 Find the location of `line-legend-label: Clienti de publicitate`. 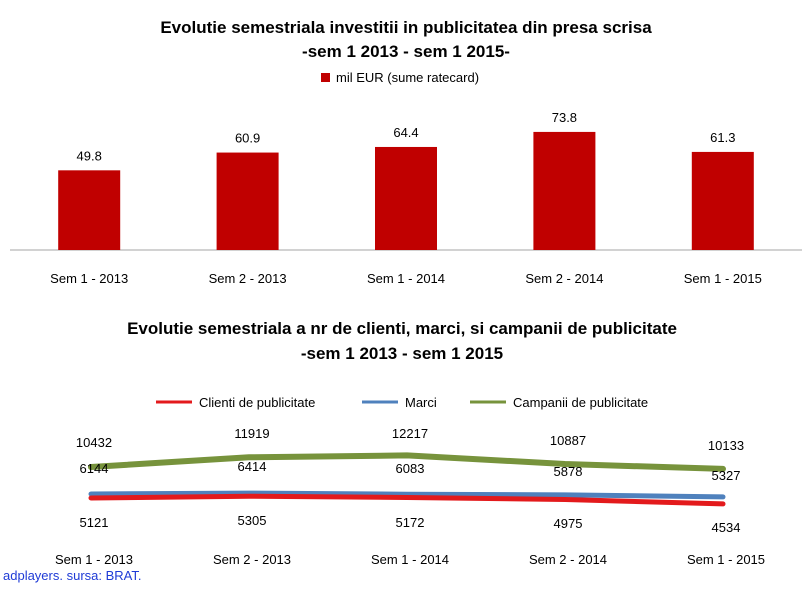

line-legend-label: Clienti de publicitate is located at coordinates (257, 402).